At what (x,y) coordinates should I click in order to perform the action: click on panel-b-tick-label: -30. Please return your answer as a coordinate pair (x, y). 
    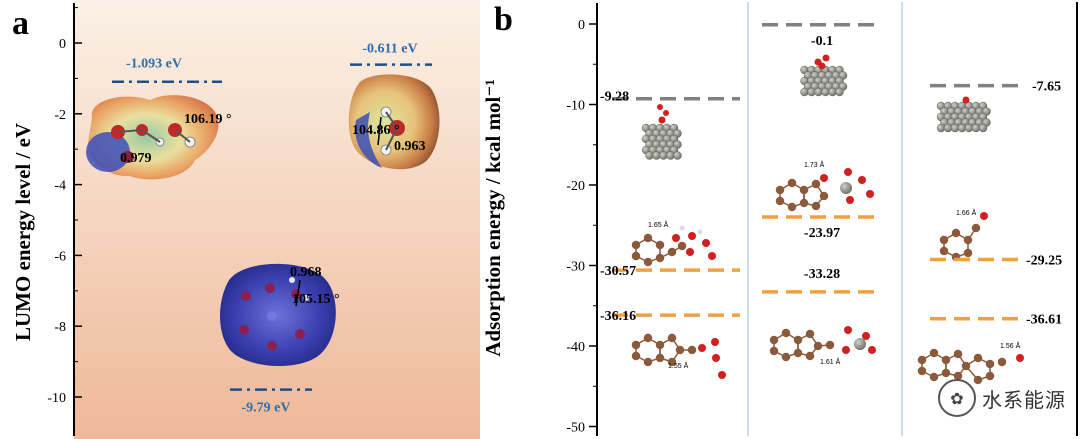
    Looking at the image, I should click on (575, 267).